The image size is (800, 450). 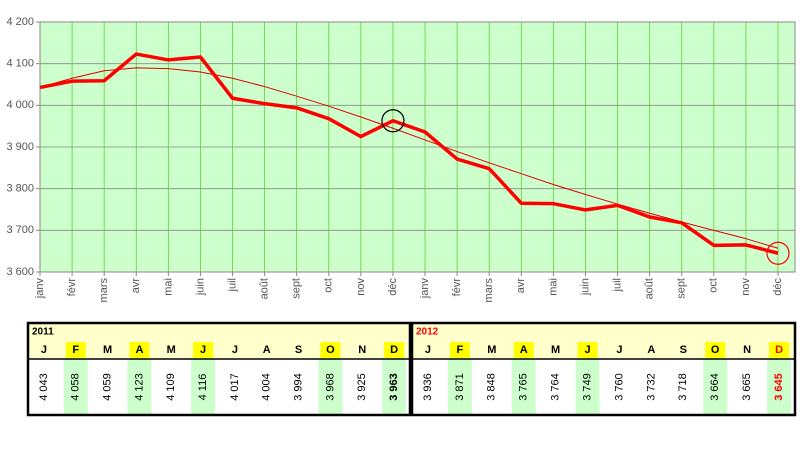 I want to click on value-cell: 3 968, so click(x=330, y=387).